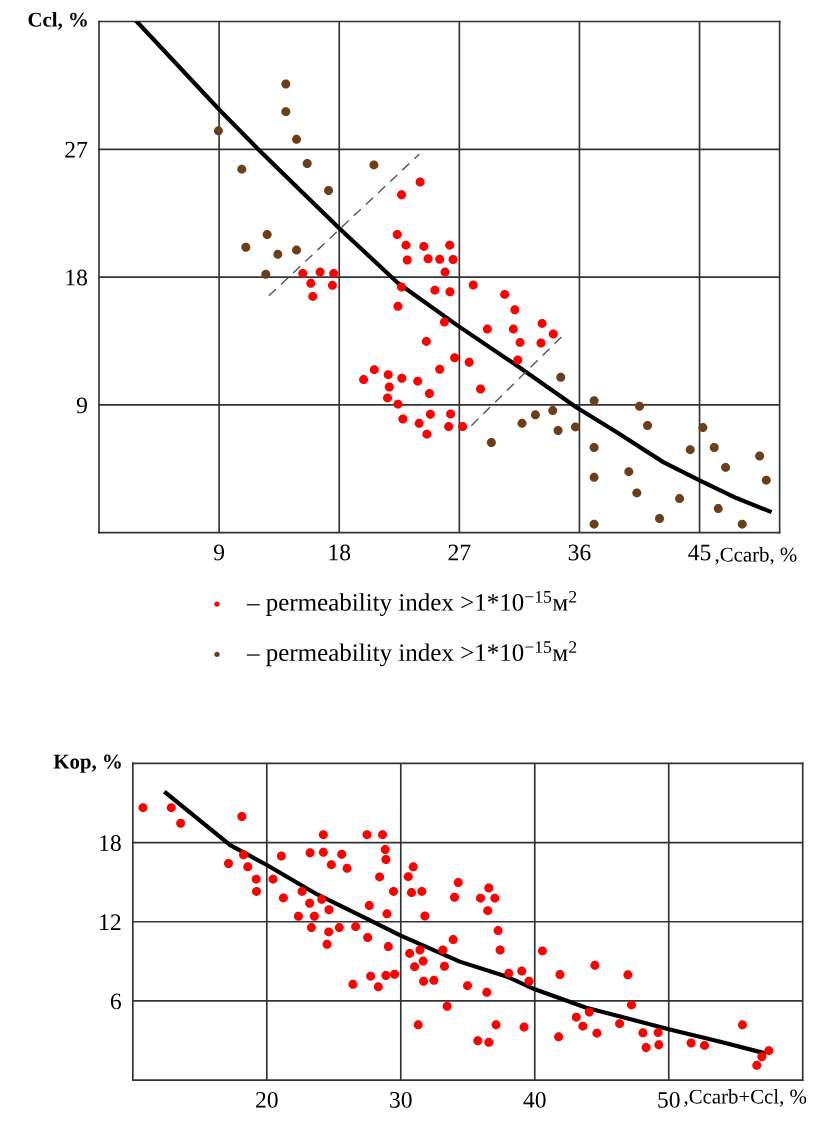 Image resolution: width=825 pixels, height=1131 pixels. What do you see at coordinates (699, 552) in the screenshot?
I see `x-tick-label: 45` at bounding box center [699, 552].